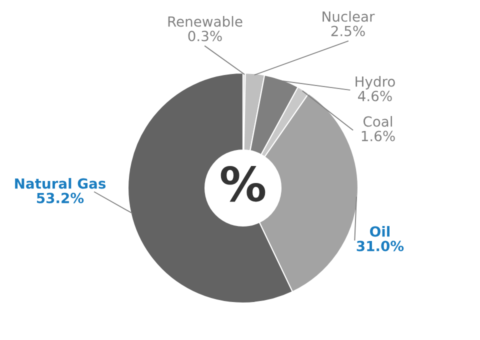 This screenshot has height=340, width=480. What do you see at coordinates (377, 121) in the screenshot?
I see `slice-label: Coal` at bounding box center [377, 121].